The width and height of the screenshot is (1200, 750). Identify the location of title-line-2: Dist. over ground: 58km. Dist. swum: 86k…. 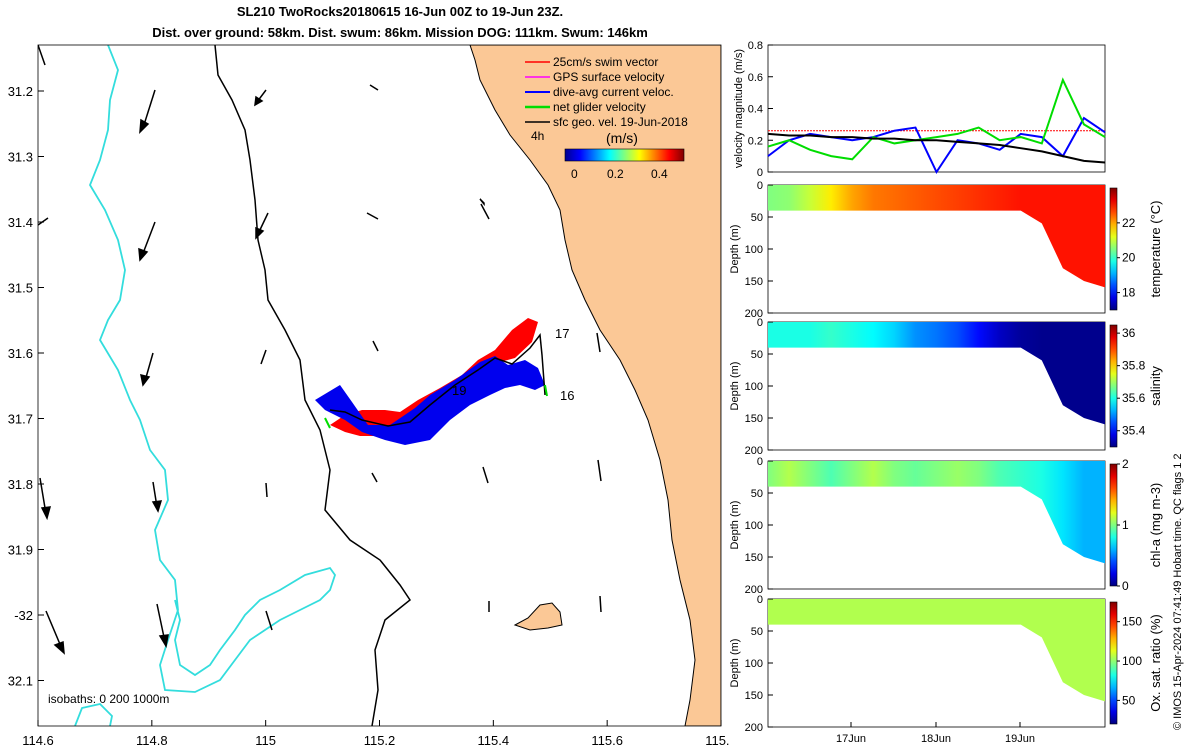
(400, 32).